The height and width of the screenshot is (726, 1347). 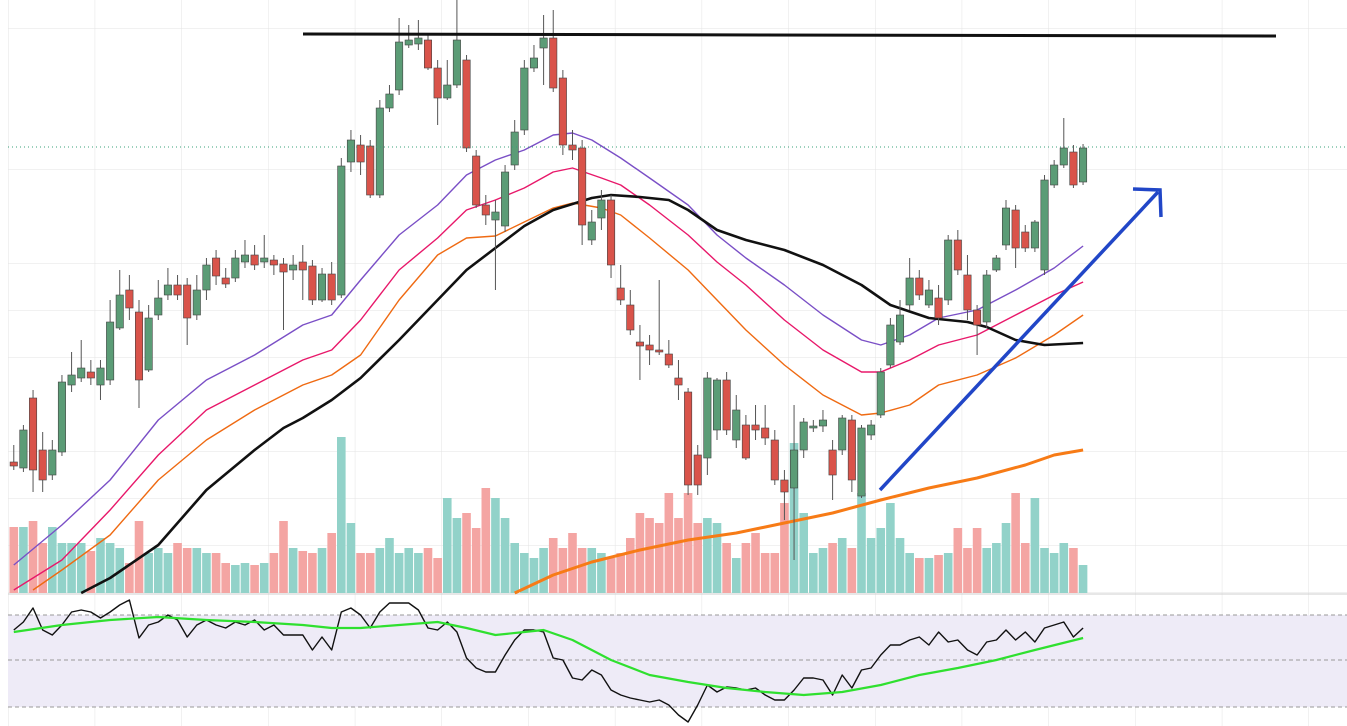 What do you see at coordinates (1147, 202) in the screenshot?
I see `trend-arrow-head` at bounding box center [1147, 202].